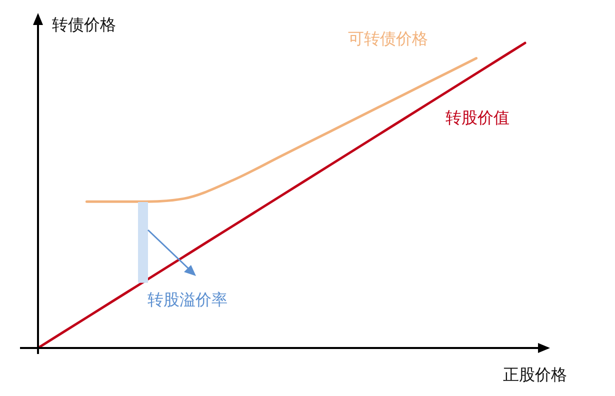  Describe the element at coordinates (535, 375) in the screenshot. I see `x-axis-title: 正股价格` at that location.